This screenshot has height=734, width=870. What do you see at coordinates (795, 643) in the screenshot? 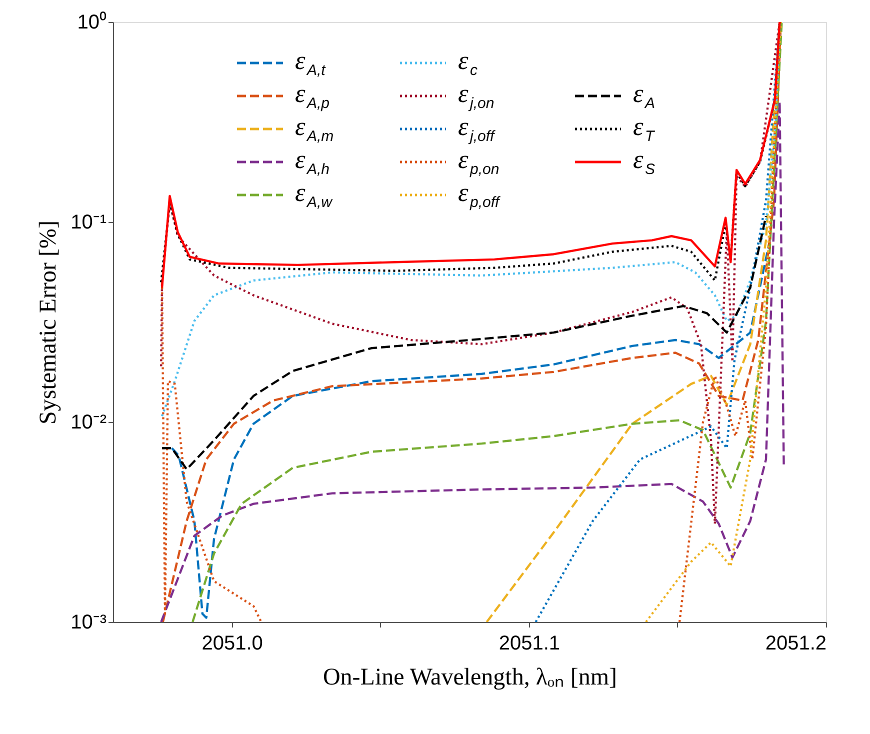
I see `x-tick-label: 2051.2` at bounding box center [795, 643].